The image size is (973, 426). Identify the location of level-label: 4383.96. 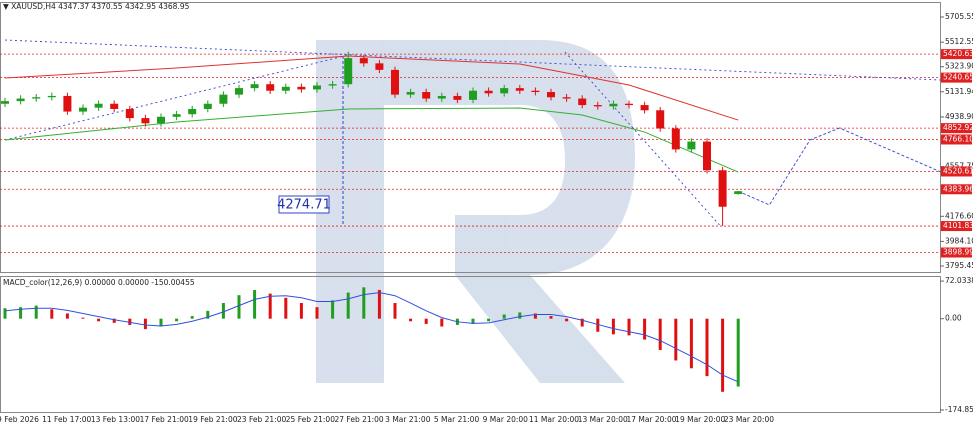
(958, 188).